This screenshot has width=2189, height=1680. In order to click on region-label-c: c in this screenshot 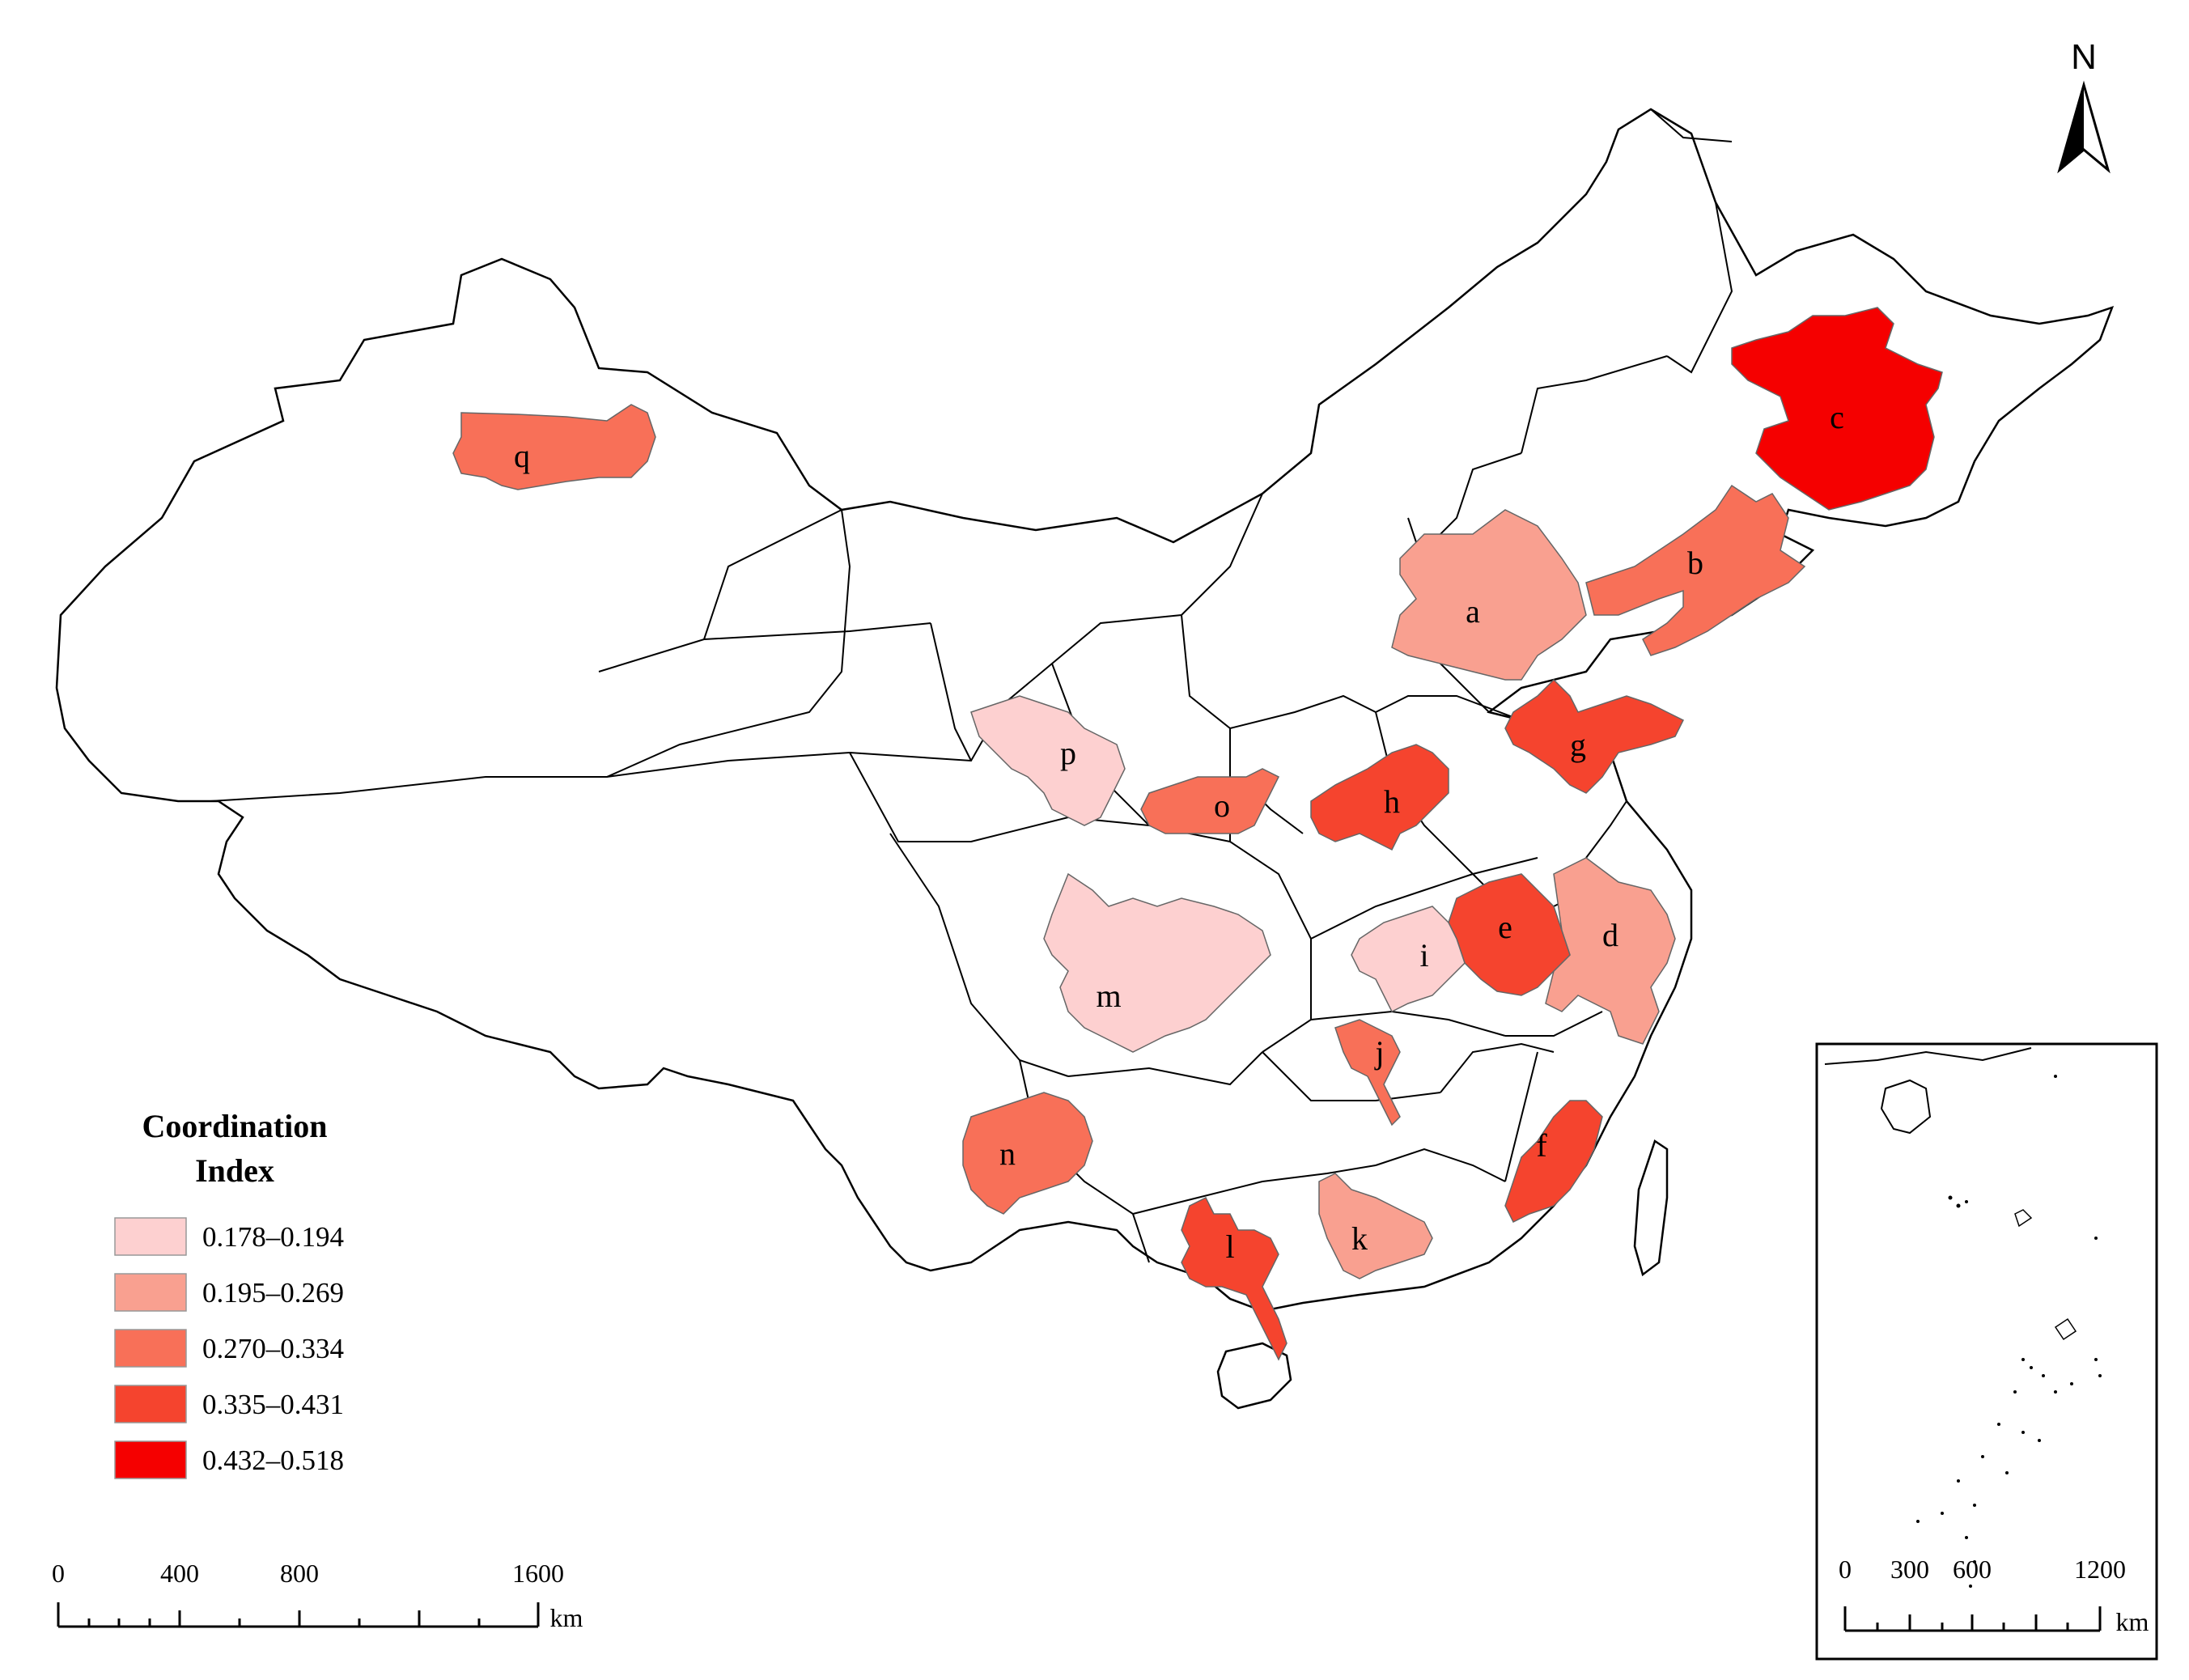, I will do `click(1837, 417)`.